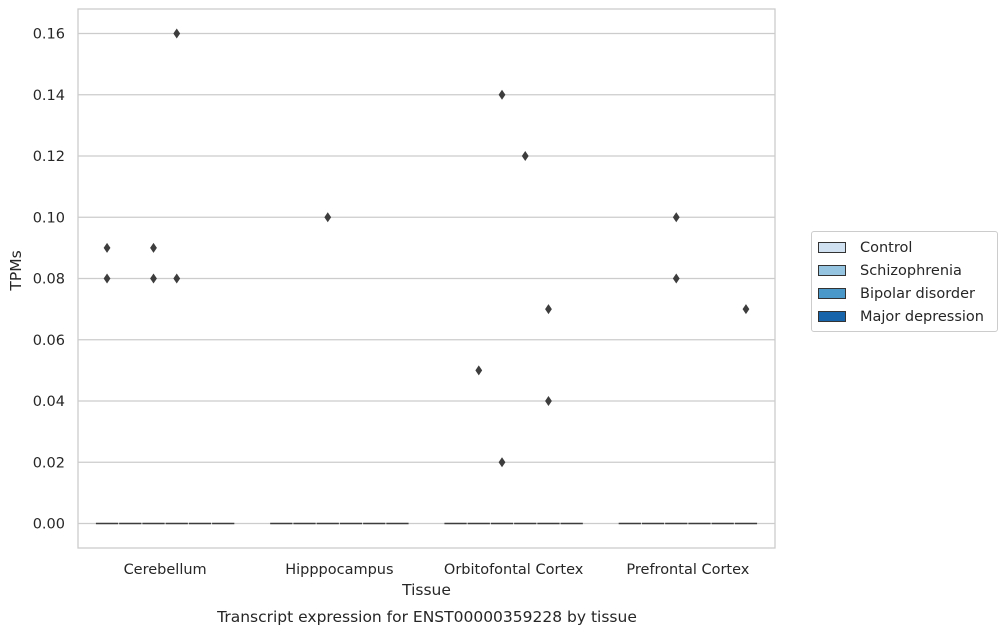  I want to click on y-tick-label: 0.08, so click(49, 280).